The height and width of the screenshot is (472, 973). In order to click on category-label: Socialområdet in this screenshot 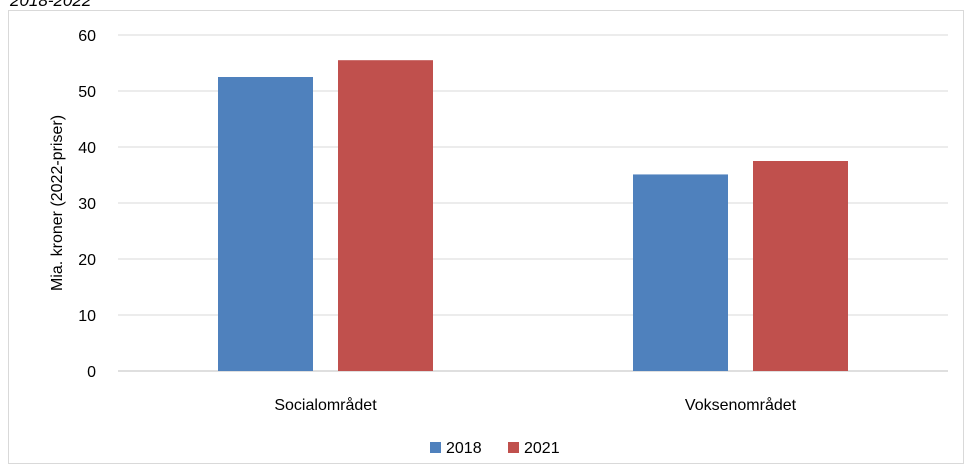, I will do `click(325, 405)`.